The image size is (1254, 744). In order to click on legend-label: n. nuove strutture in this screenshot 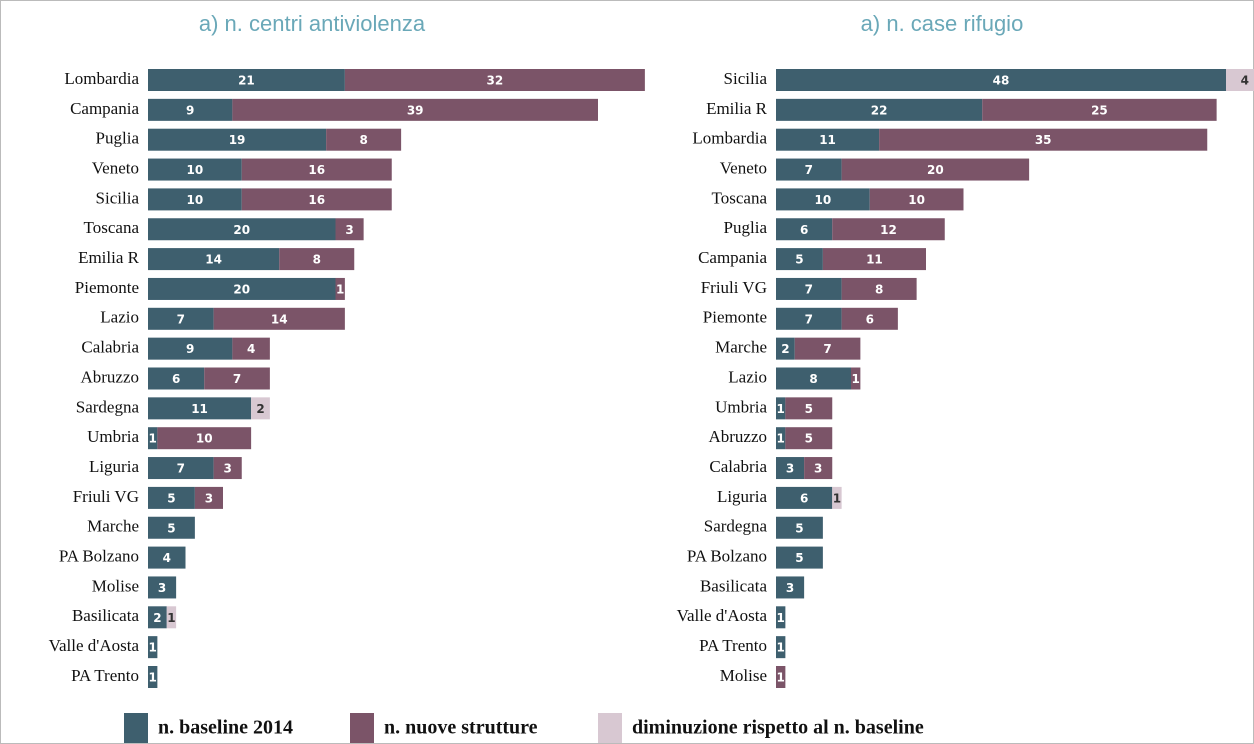, I will do `click(461, 728)`.